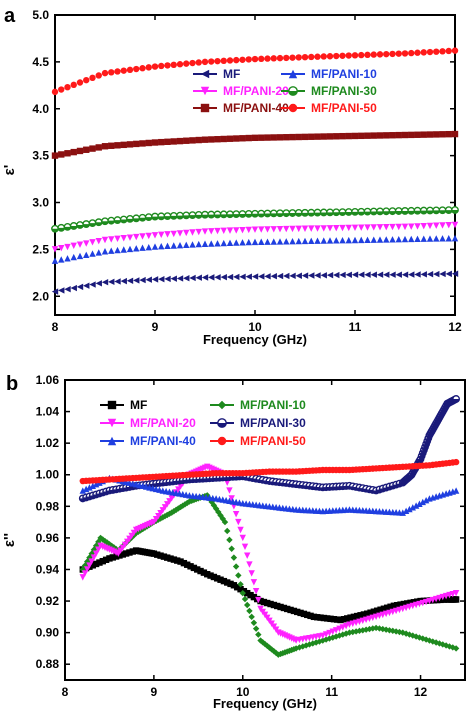 The image size is (474, 718). Describe the element at coordinates (455, 327) in the screenshot. I see `panel-a-x-tick-label: 12` at that location.